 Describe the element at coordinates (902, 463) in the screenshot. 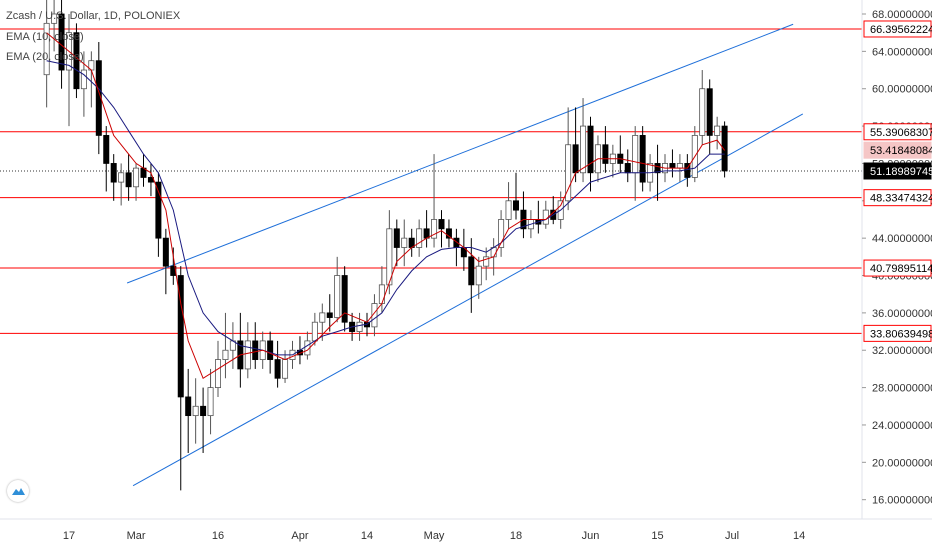

I see `y-tick-label: 20.00000000` at that location.